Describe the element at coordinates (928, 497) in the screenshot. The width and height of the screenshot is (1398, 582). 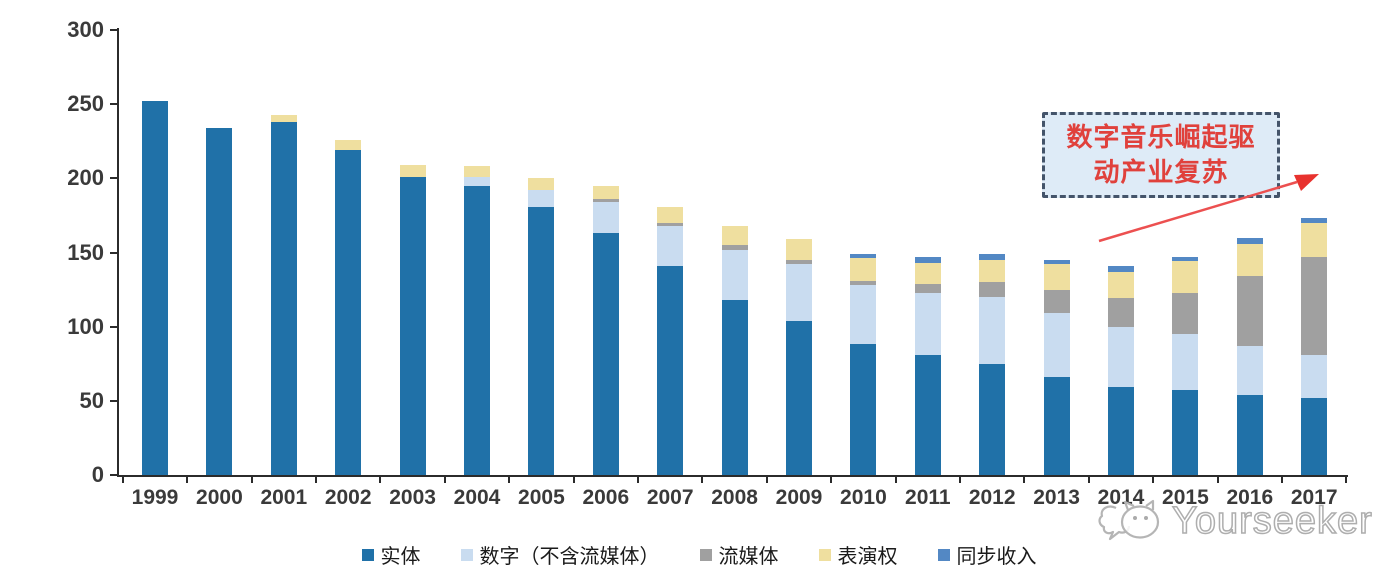
I see `x-axis-tick-label: 2011` at that location.